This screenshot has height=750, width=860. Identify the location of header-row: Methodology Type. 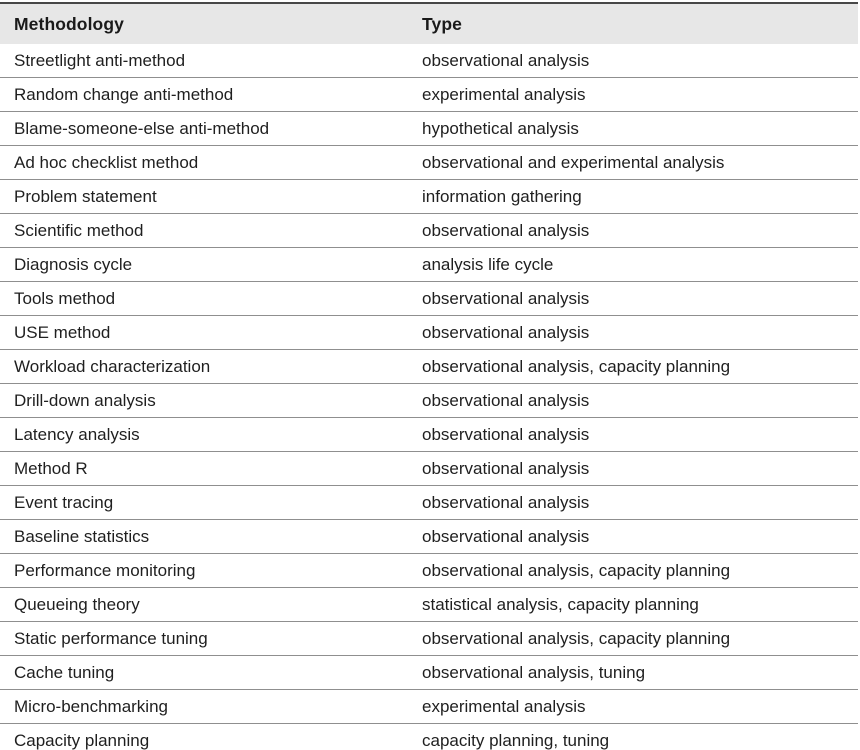
(429, 23).